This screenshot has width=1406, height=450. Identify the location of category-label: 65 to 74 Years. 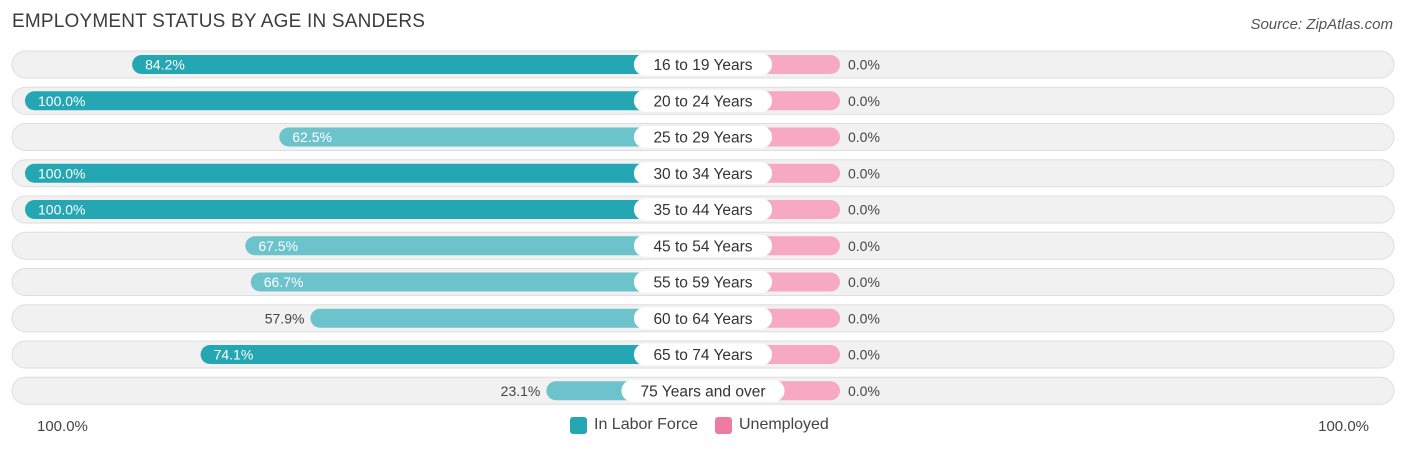
(702, 355).